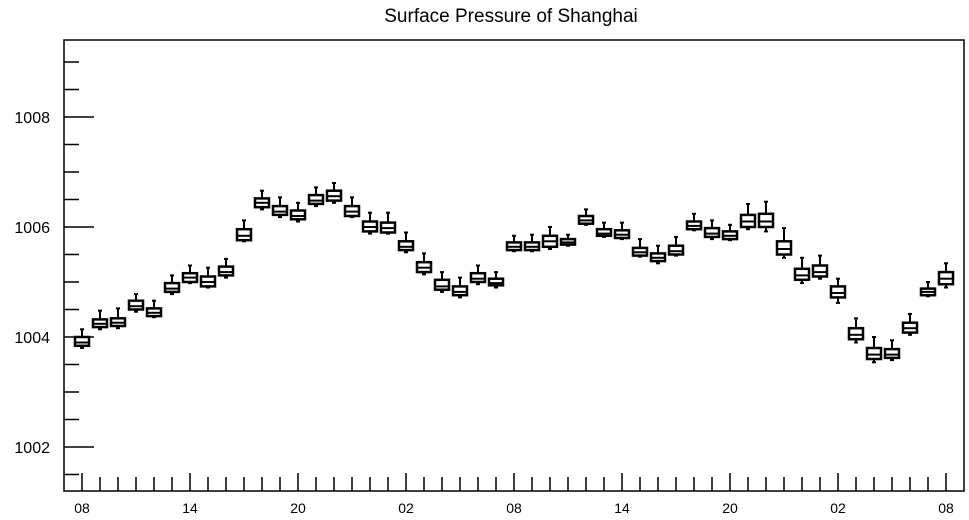 This screenshot has width=969, height=520. I want to click on chart-title: Surface Pressure of Shanghai, so click(511, 16).